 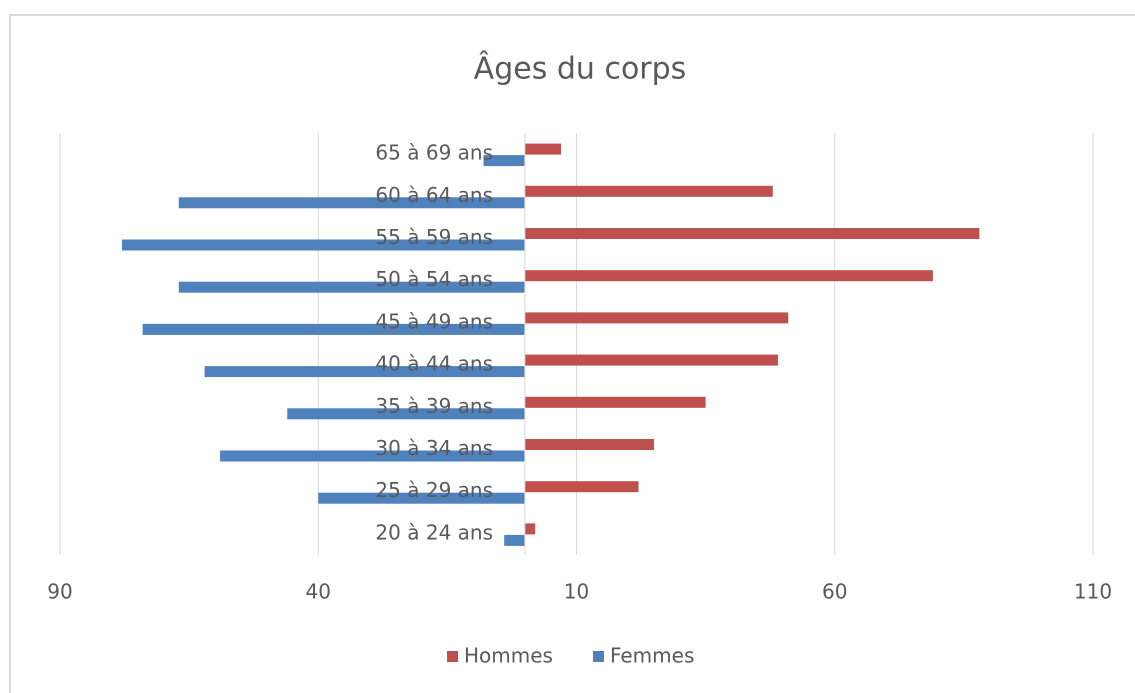 What do you see at coordinates (434, 195) in the screenshot?
I see `y-tick-label: 60 à 64 ans` at bounding box center [434, 195].